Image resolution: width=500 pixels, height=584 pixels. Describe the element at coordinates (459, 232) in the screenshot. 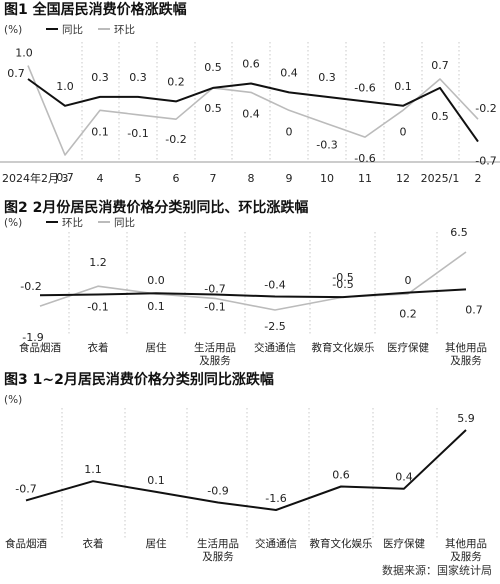

I see `data-label: 6.5` at that location.